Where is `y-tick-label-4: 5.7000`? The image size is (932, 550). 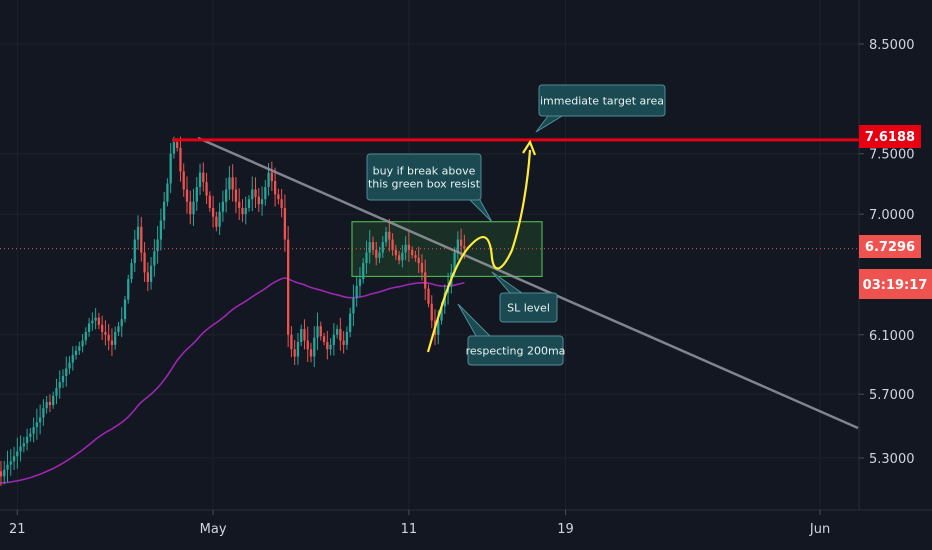
y-tick-label-4: 5.7000 is located at coordinates (892, 395).